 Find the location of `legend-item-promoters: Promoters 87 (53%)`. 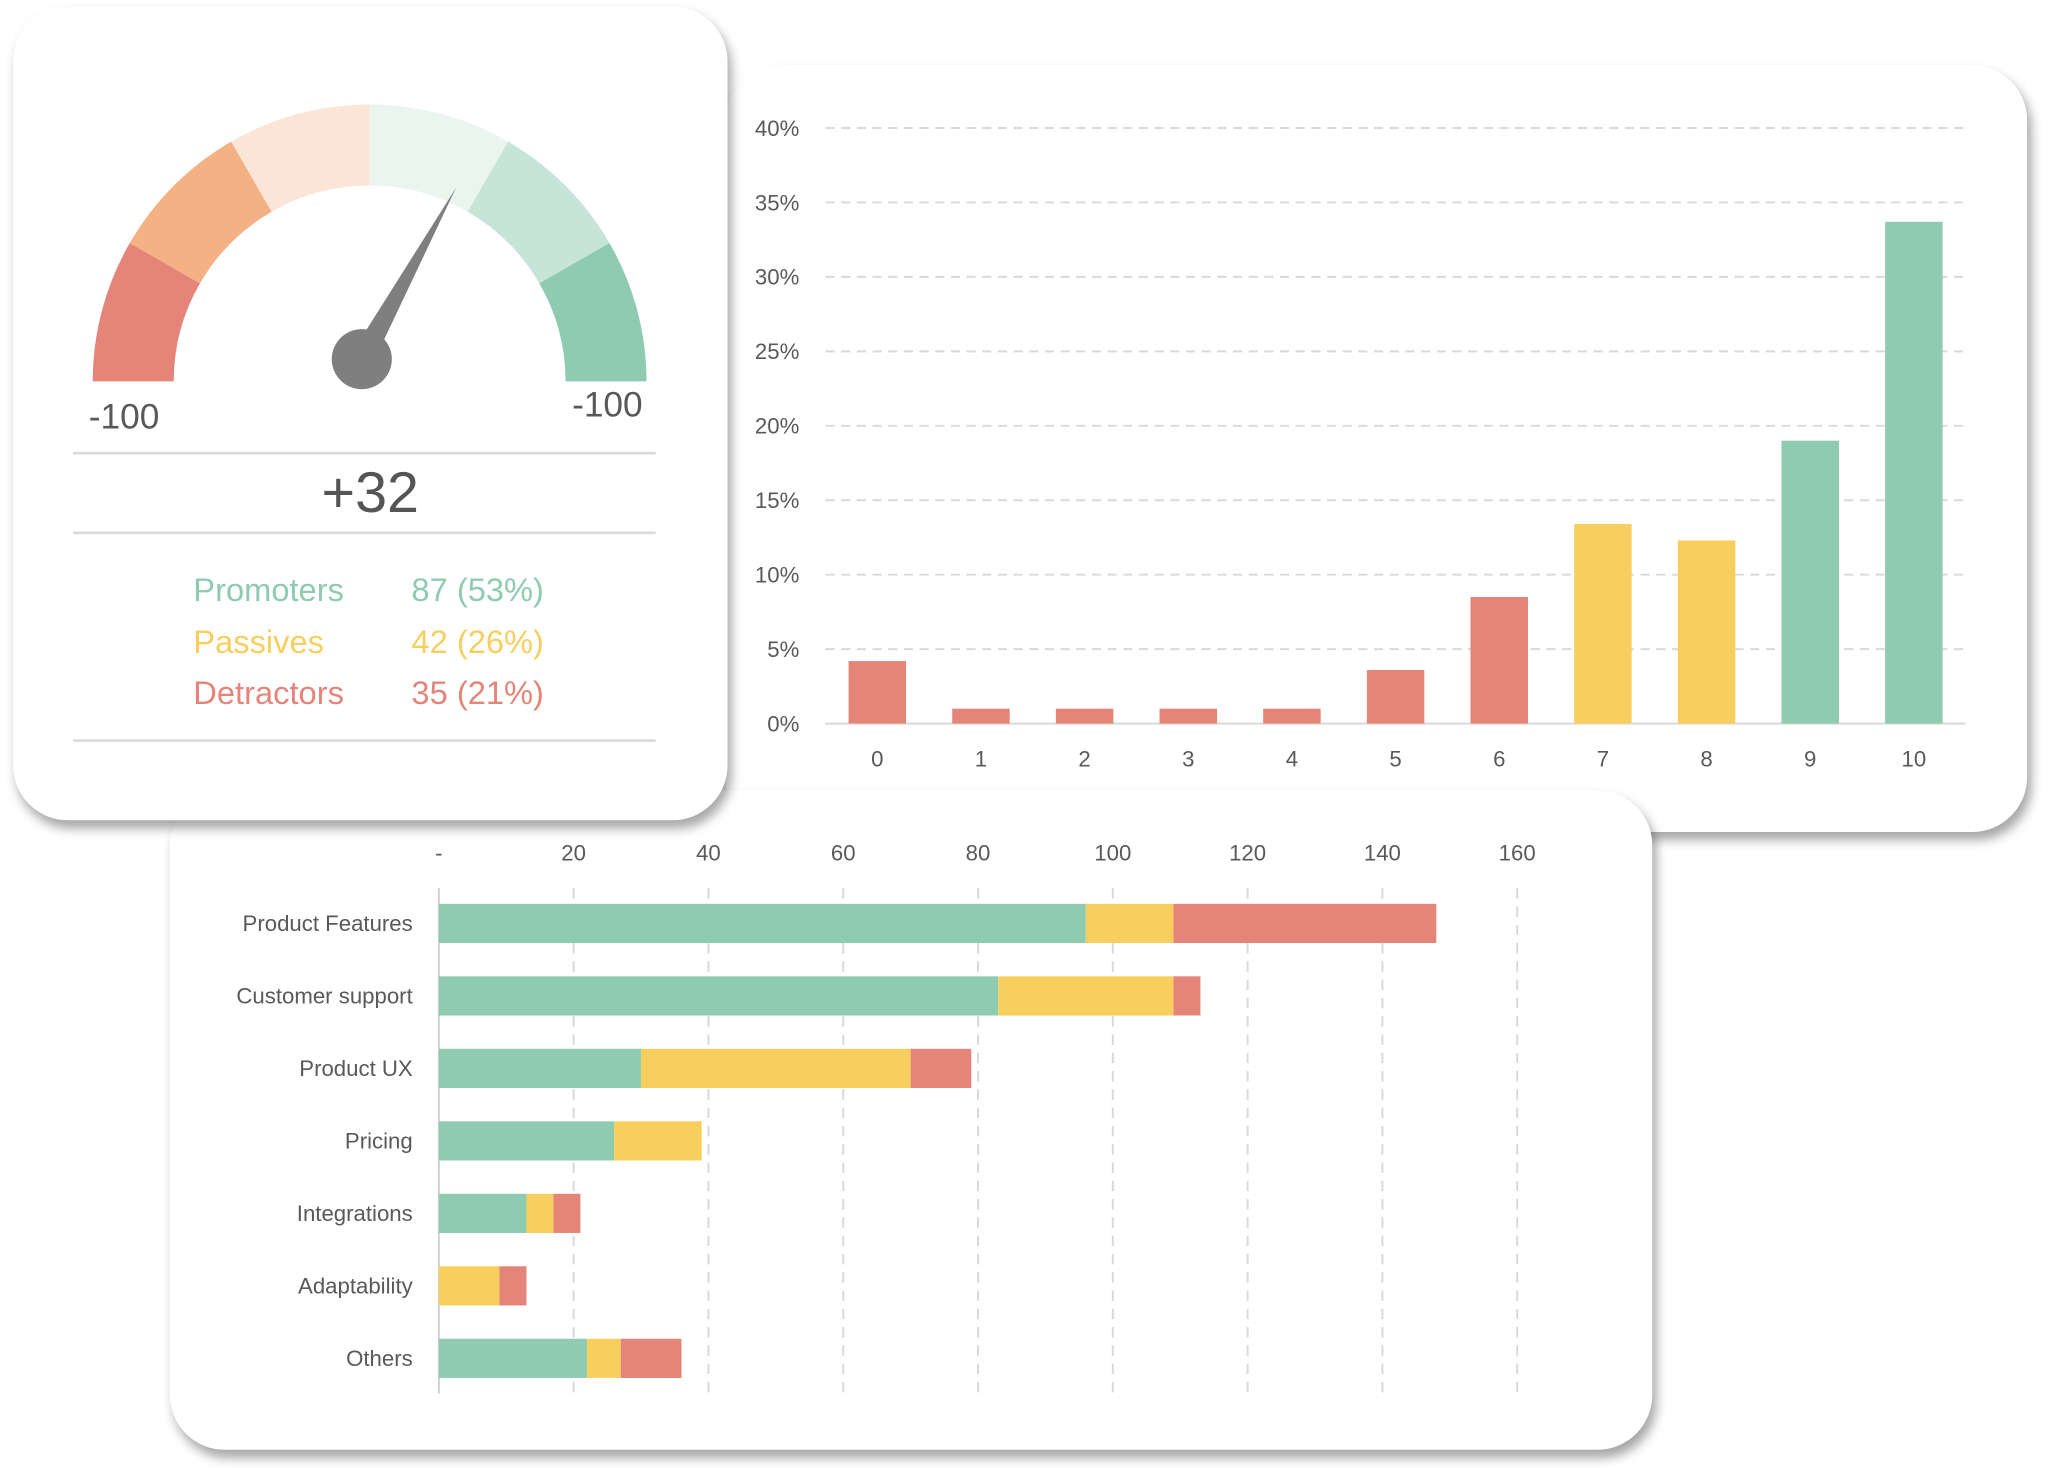

legend-item-promoters: Promoters 87 (53%) is located at coordinates (368, 592).